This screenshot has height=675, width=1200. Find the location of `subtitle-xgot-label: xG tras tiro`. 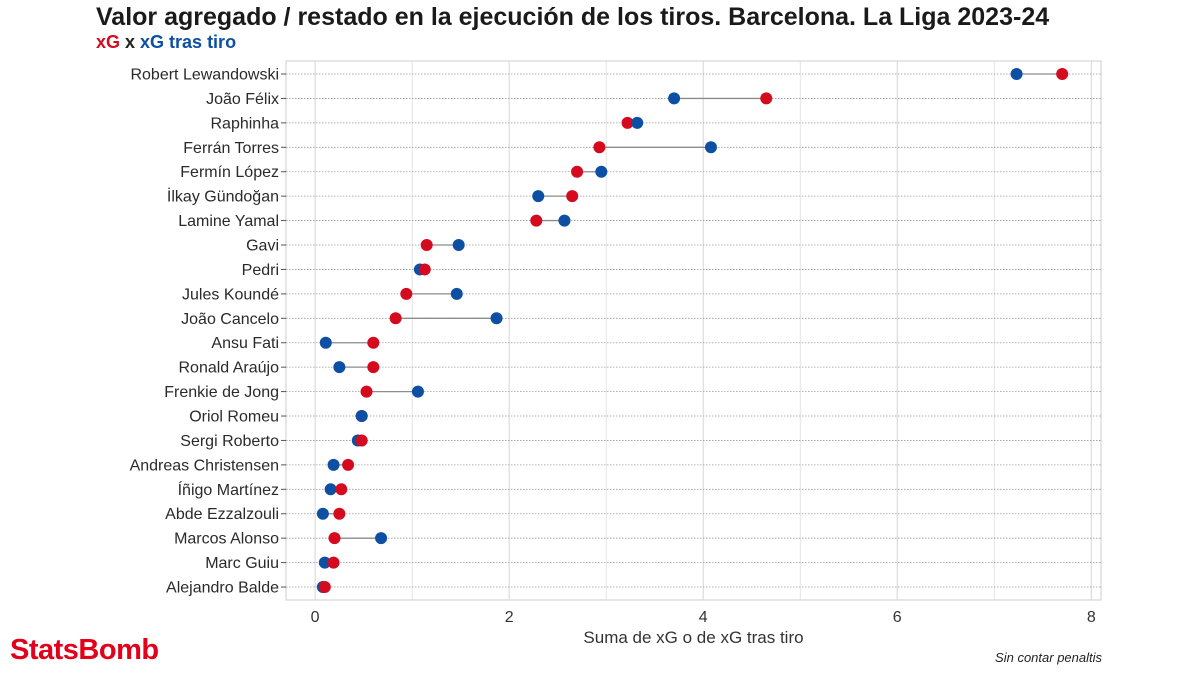

subtitle-xgot-label: xG tras tiro is located at coordinates (188, 42).